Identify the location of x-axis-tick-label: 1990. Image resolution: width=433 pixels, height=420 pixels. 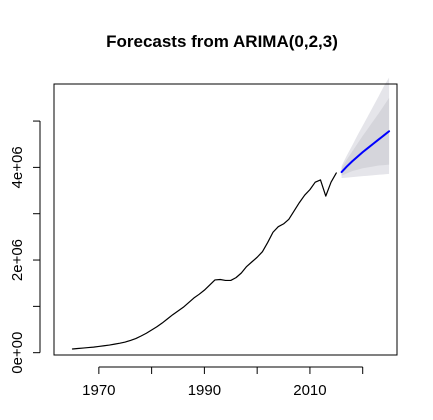
(204, 390).